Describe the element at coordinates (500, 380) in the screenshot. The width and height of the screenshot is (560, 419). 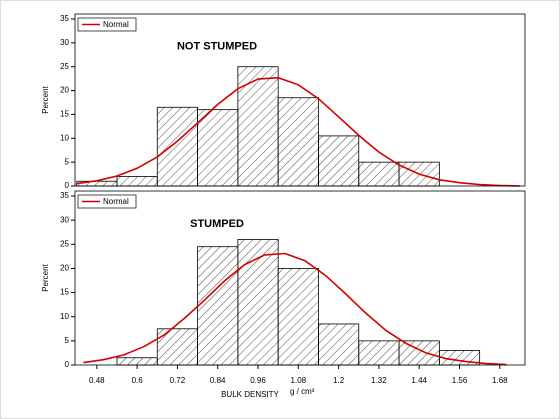
I see `x-tick-label: 1.68` at that location.